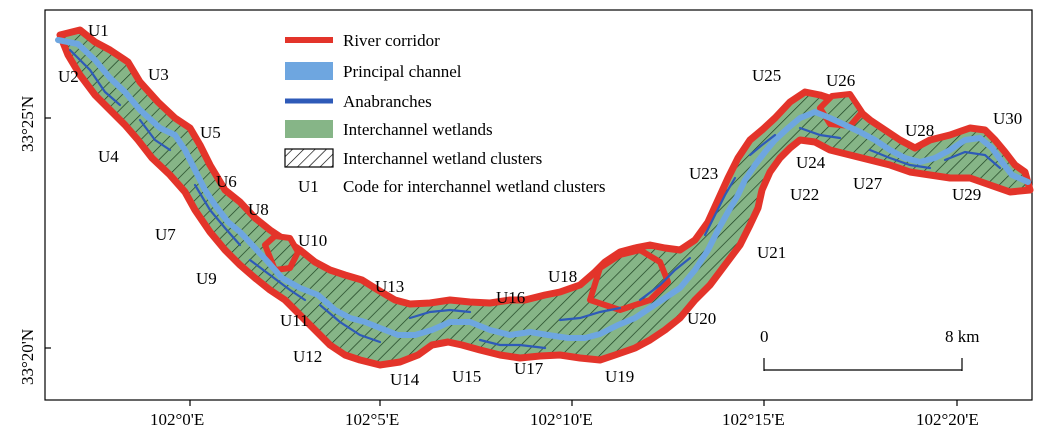  What do you see at coordinates (210, 132) in the screenshot?
I see `cluster-label-u5: U5` at bounding box center [210, 132].